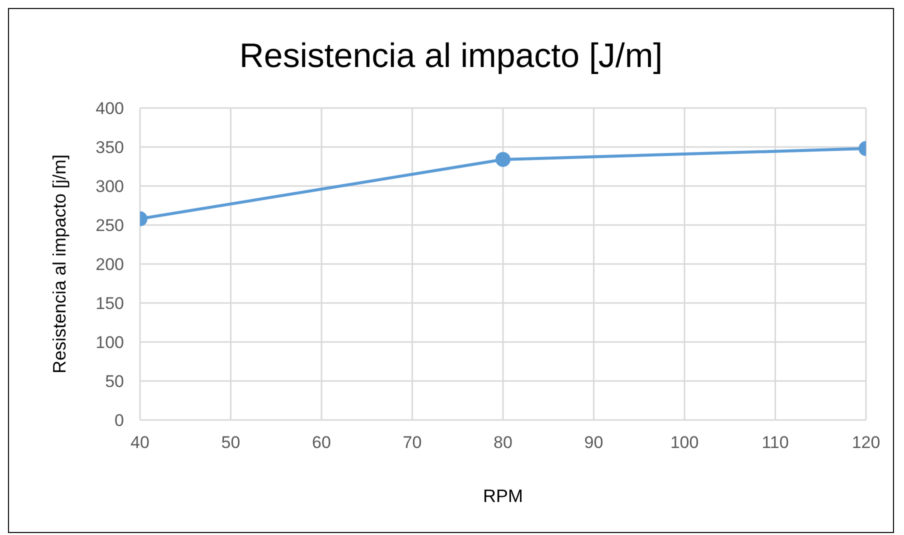  I want to click on x-tick-label: 40, so click(140, 442).